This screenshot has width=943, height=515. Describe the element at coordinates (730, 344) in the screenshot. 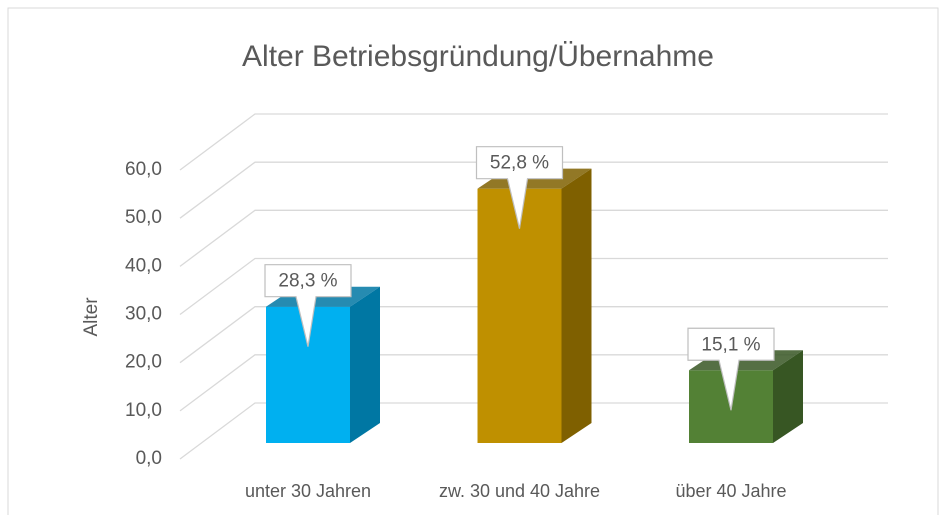

I see `data-label: 15,1 %` at that location.